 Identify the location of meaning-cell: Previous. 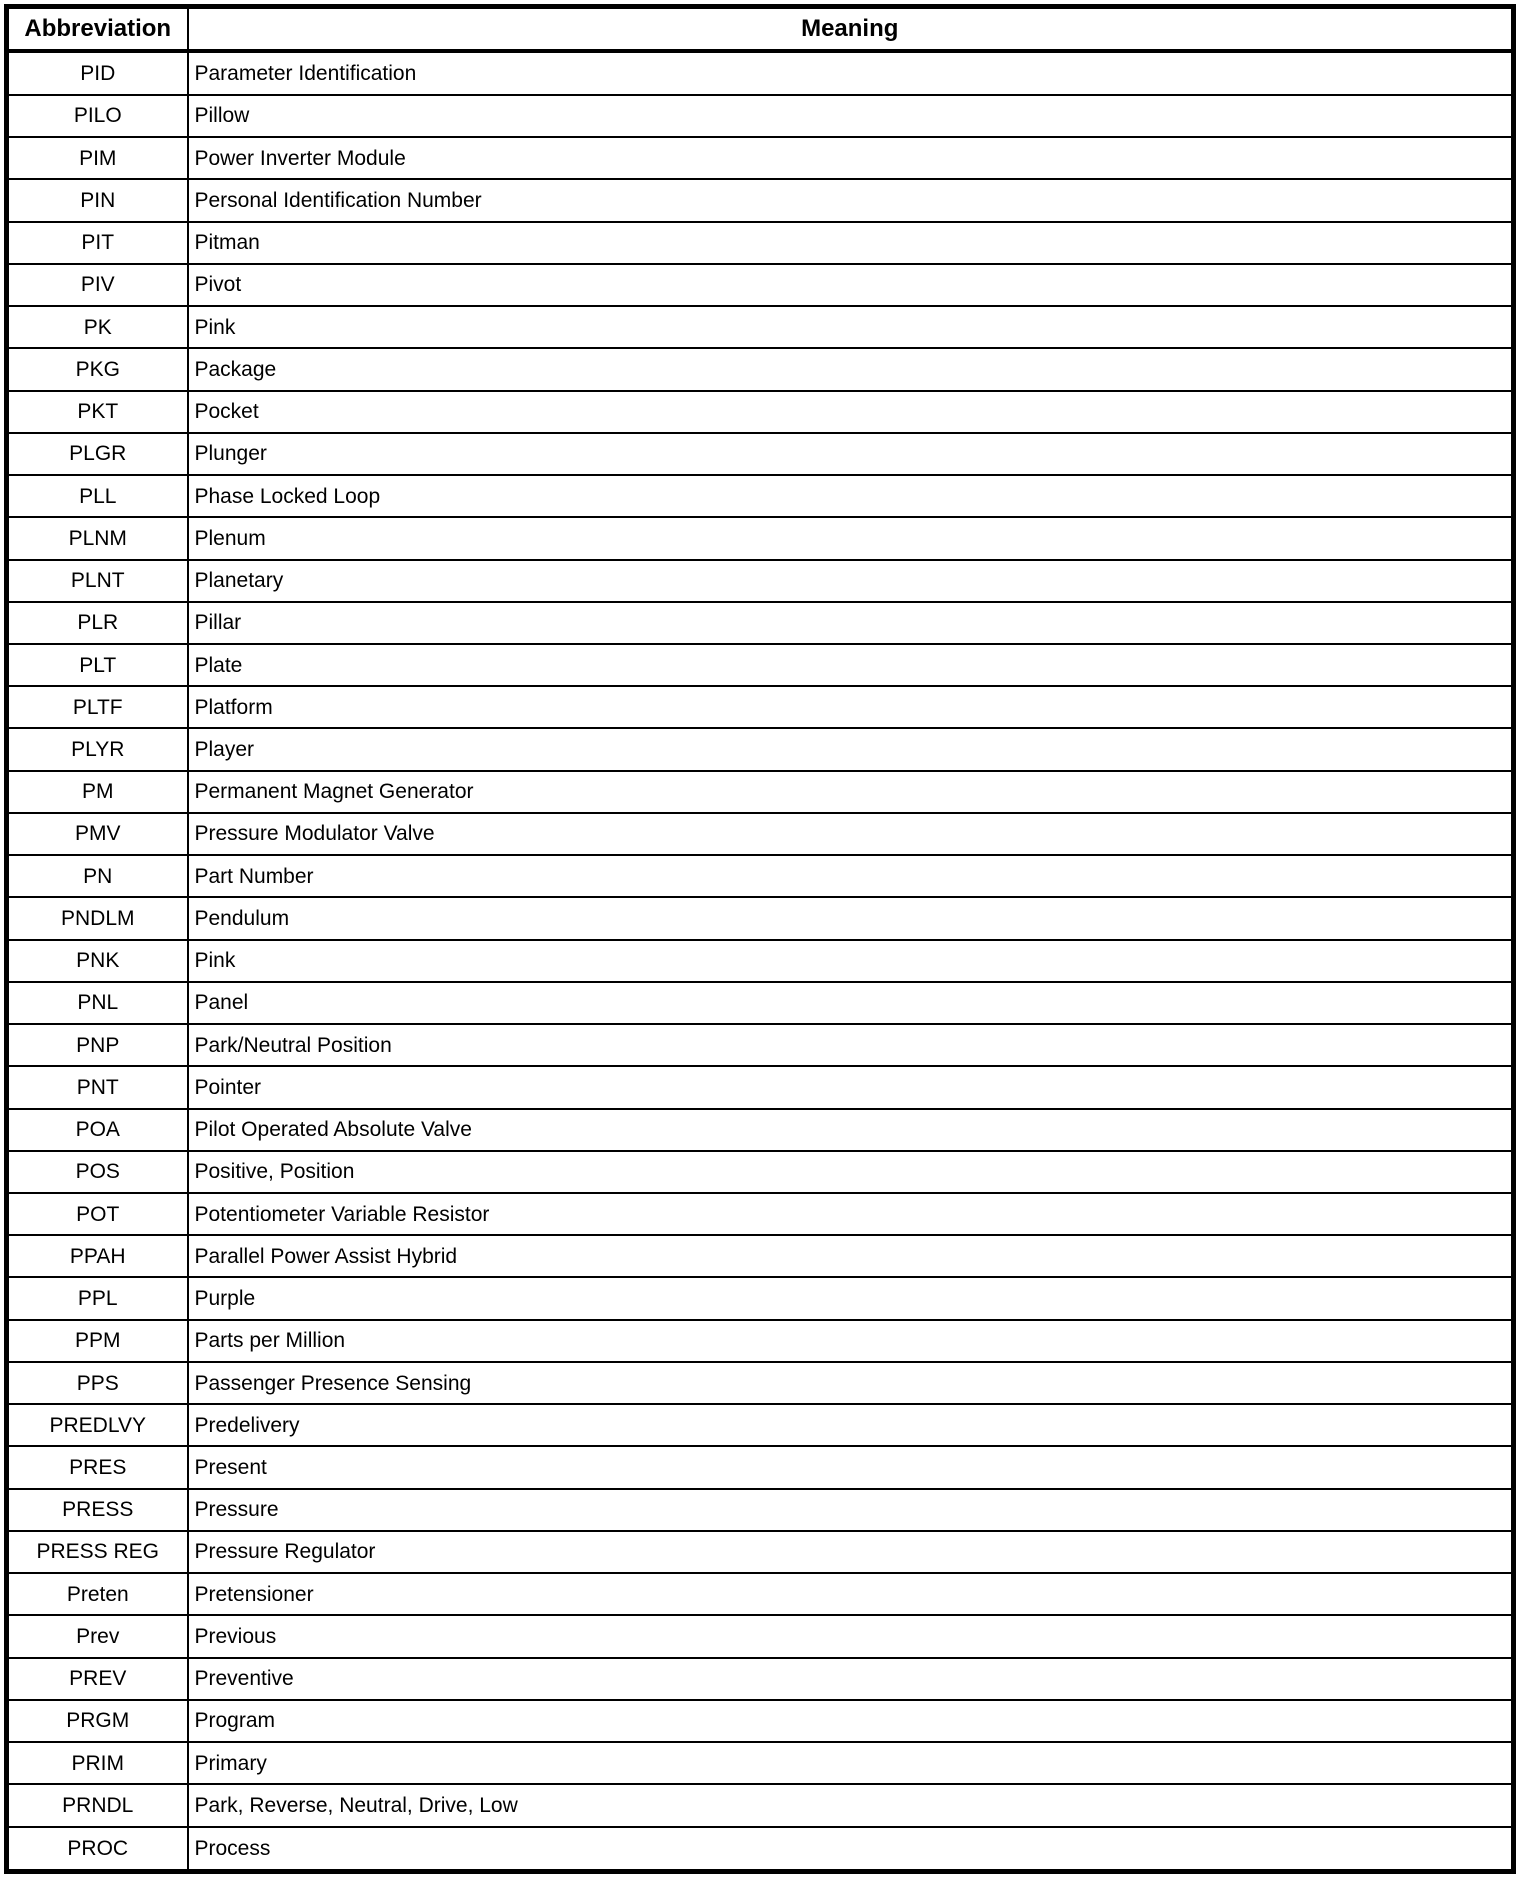
(850, 1636).